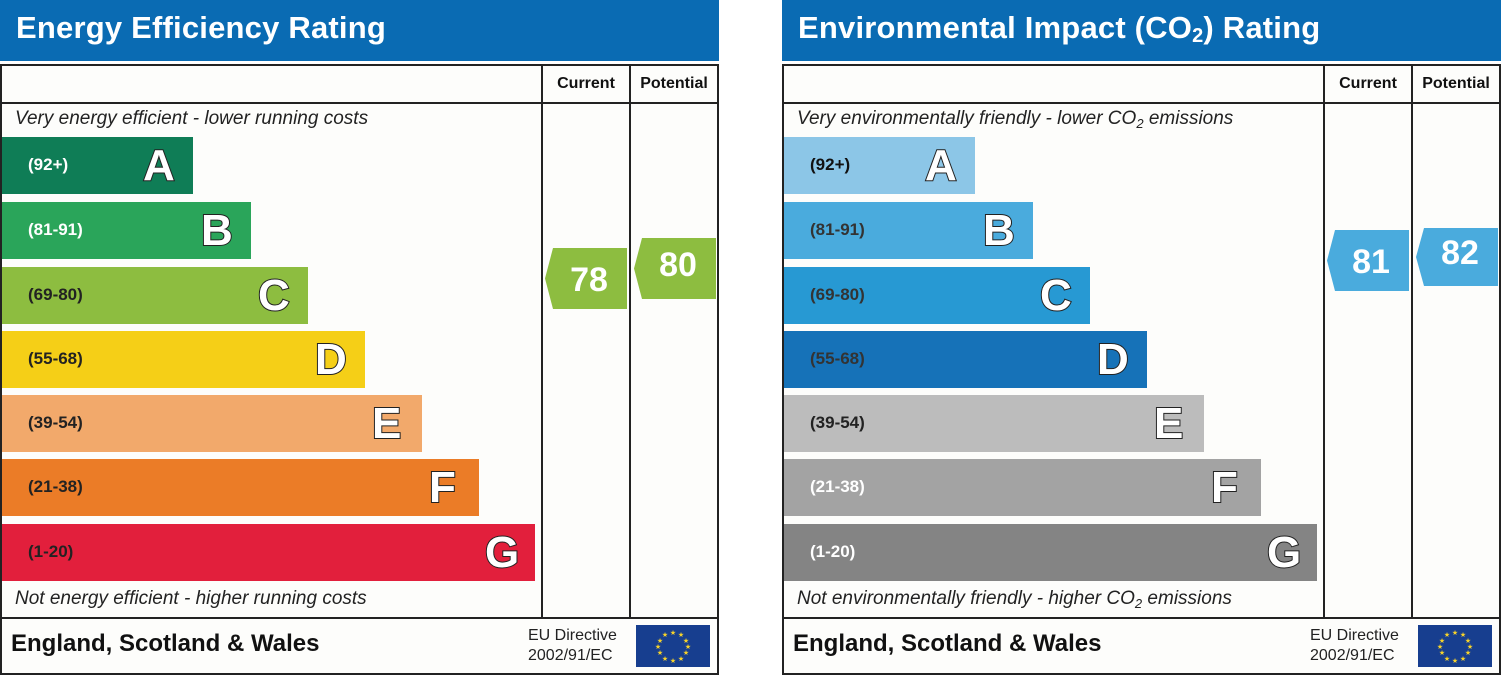 The width and height of the screenshot is (1501, 675). What do you see at coordinates (97, 165) in the screenshot?
I see `rating-bar-a: (92+) A` at bounding box center [97, 165].